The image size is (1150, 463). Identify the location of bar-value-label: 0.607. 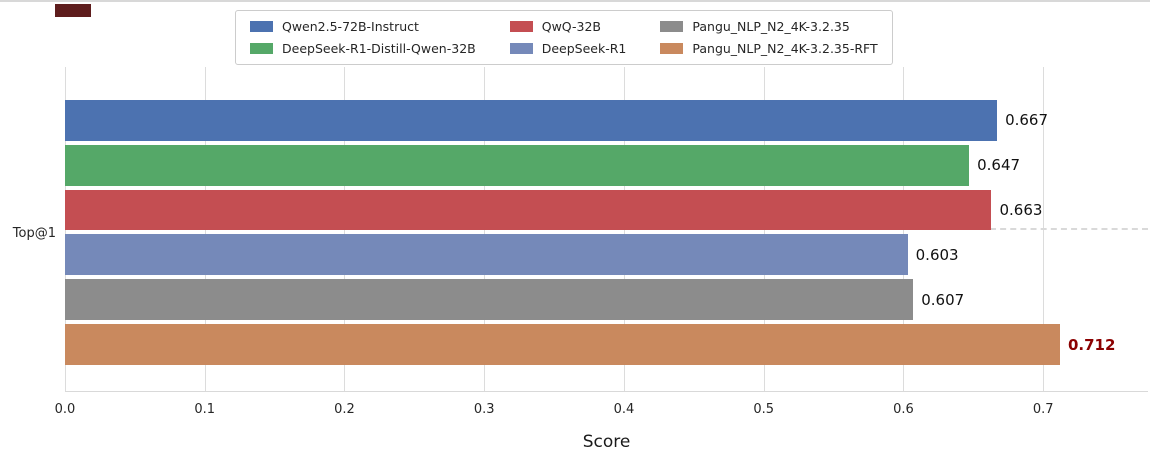
(943, 299).